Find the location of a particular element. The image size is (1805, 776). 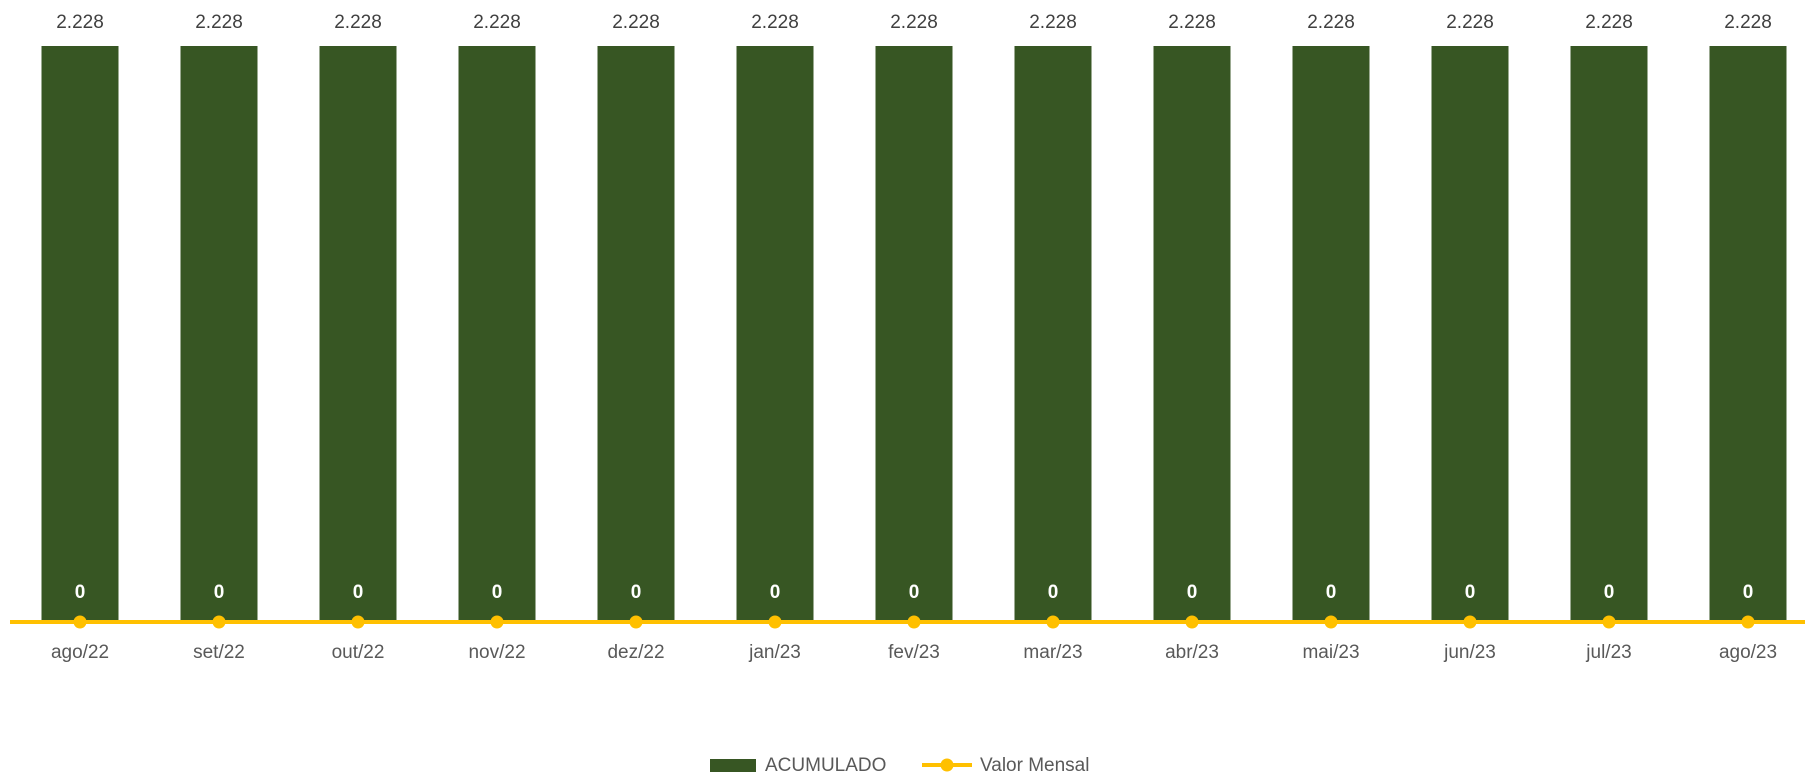

line-data-labels: 0 0 0 0 0 0 0 0 0 0 0 0 0 is located at coordinates (914, 592).